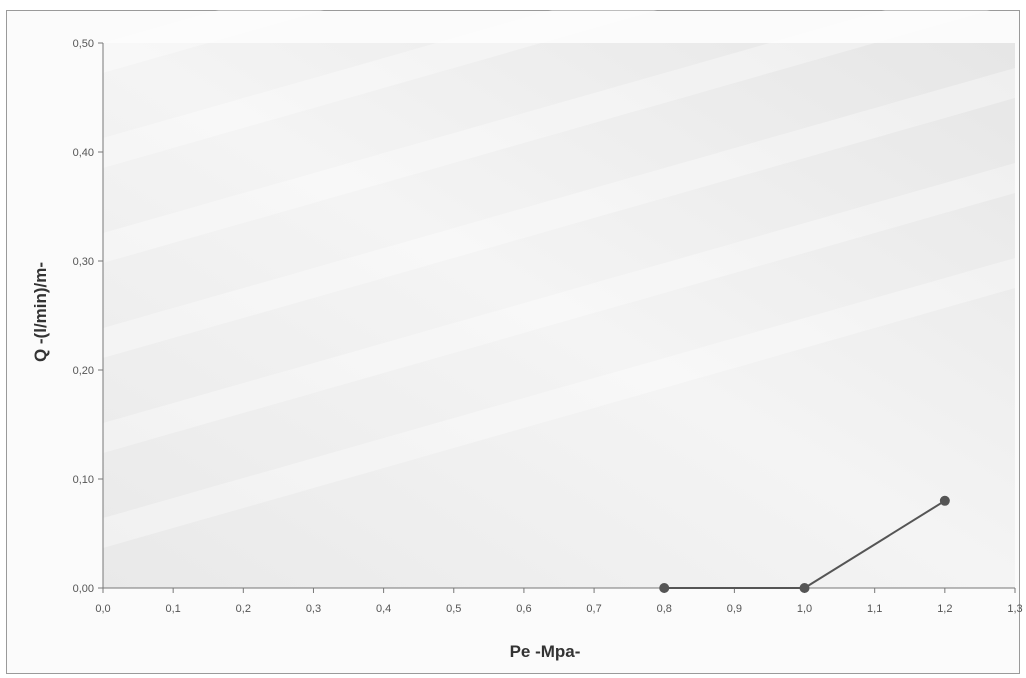  I want to click on x-tick-label: 0,8, so click(664, 609).